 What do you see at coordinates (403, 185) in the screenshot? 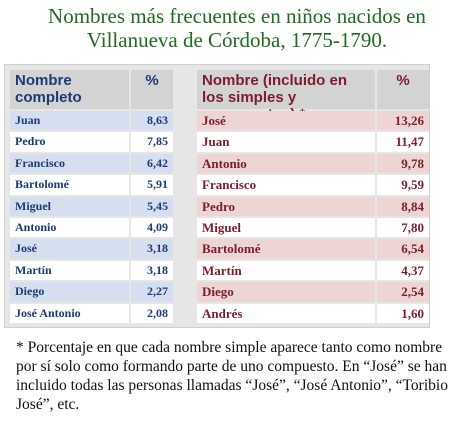
I see `percent-cell: 9,59` at bounding box center [403, 185].